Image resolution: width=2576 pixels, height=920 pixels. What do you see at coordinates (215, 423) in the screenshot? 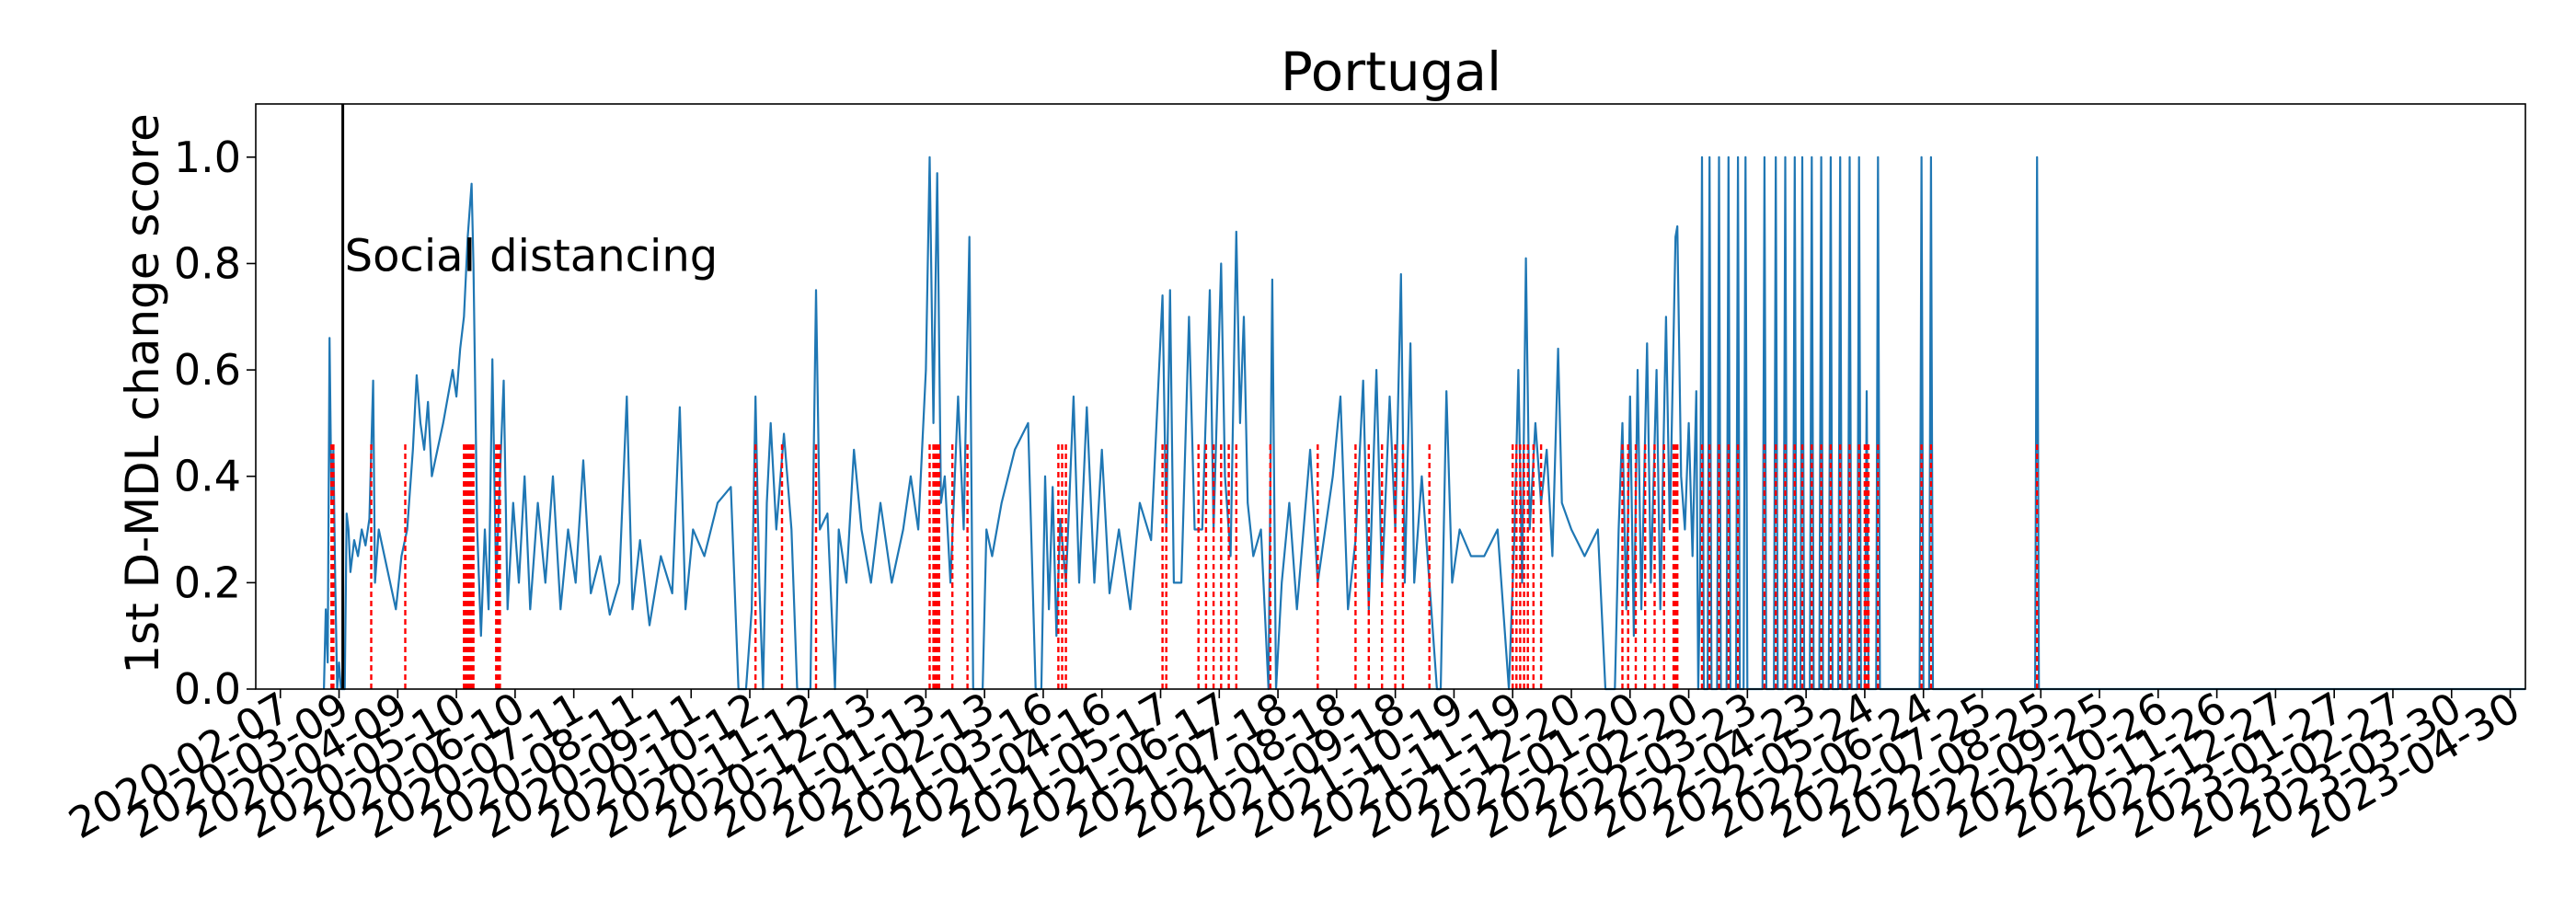
I see `y-axis: 0.0 0.2 0.4 0.6 0.8 1.0` at bounding box center [215, 423].